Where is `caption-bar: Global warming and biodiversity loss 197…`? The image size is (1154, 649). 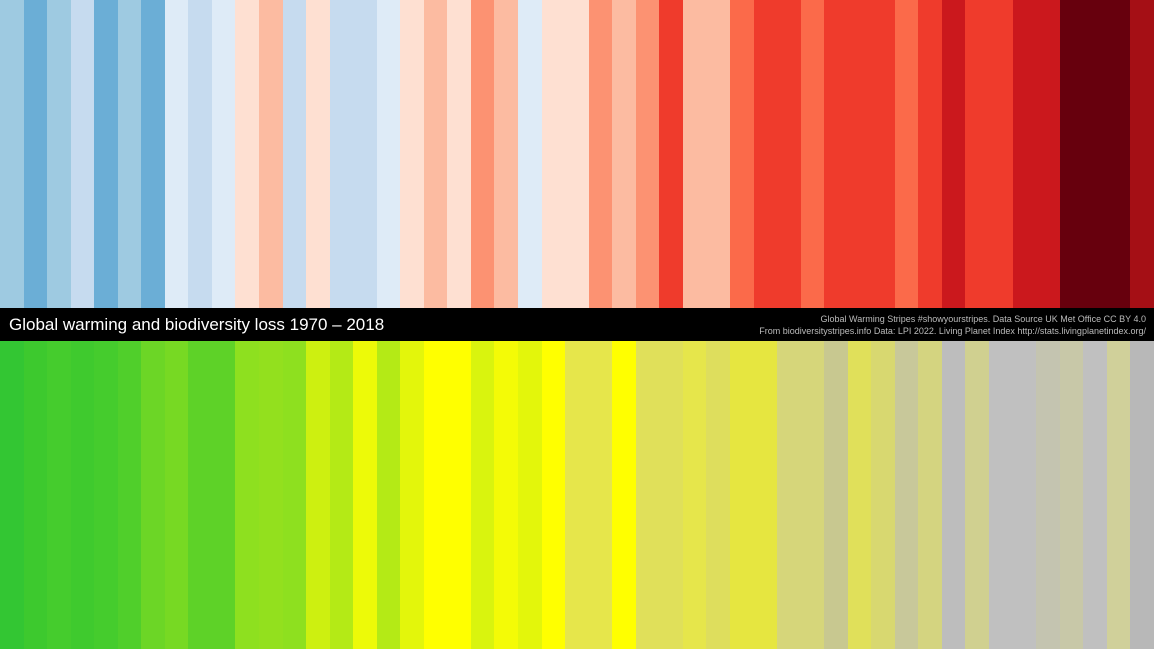
caption-bar: Global warming and biodiversity loss 197… is located at coordinates (577, 324).